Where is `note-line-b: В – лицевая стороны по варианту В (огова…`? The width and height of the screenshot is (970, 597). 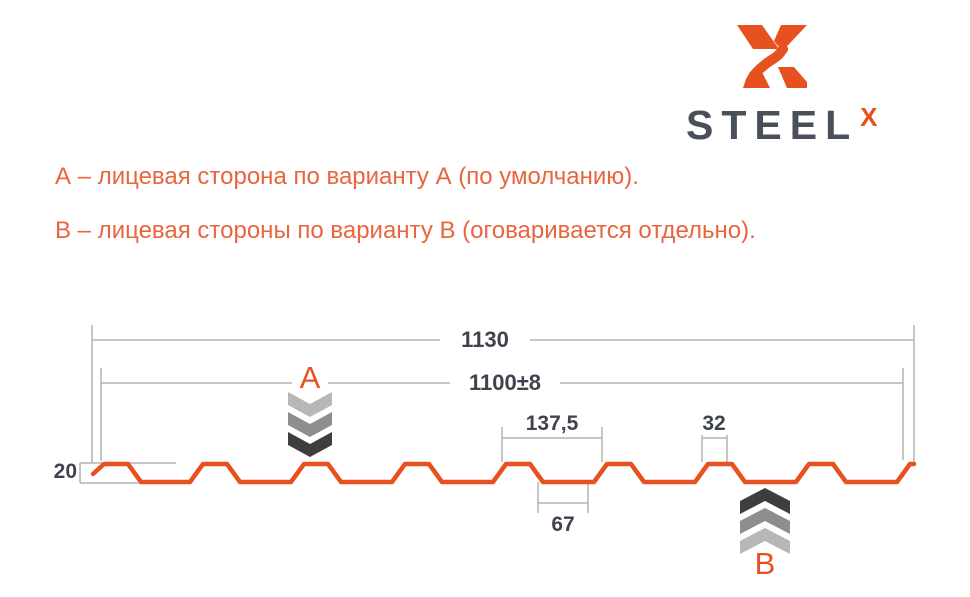
note-line-b: В – лицевая стороны по варианту В (огова… is located at coordinates (405, 230).